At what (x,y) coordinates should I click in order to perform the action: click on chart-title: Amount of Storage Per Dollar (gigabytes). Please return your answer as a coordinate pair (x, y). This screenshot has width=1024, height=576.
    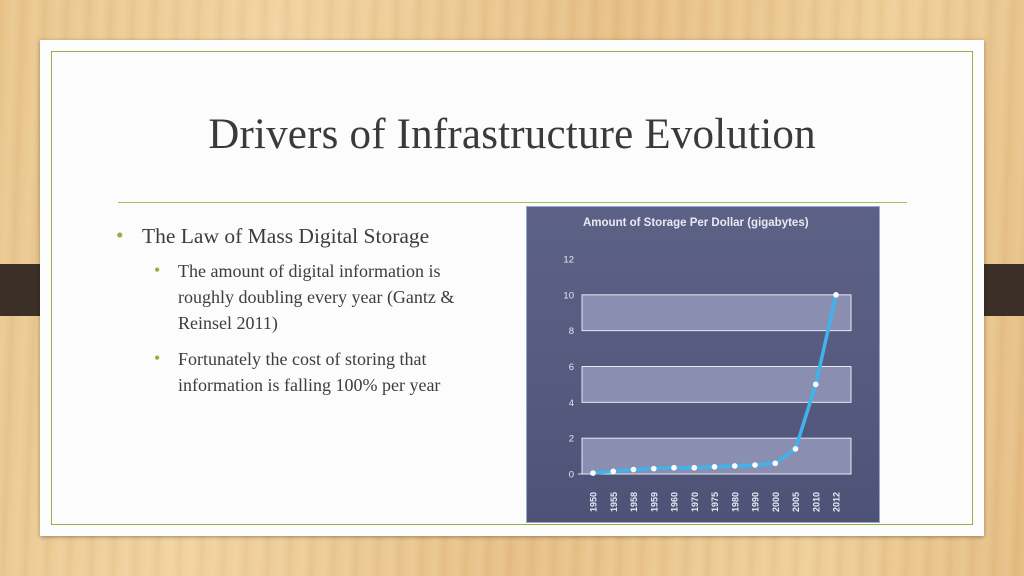
    Looking at the image, I should click on (696, 223).